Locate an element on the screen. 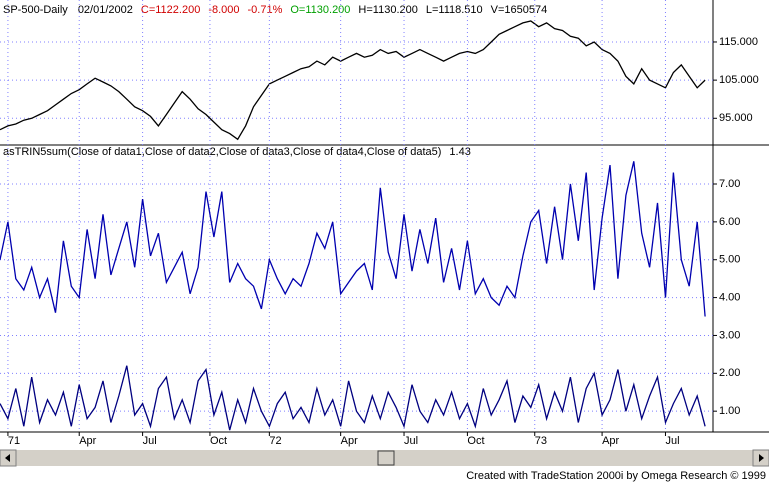  quote-field: H=1130.200 is located at coordinates (387, 10).